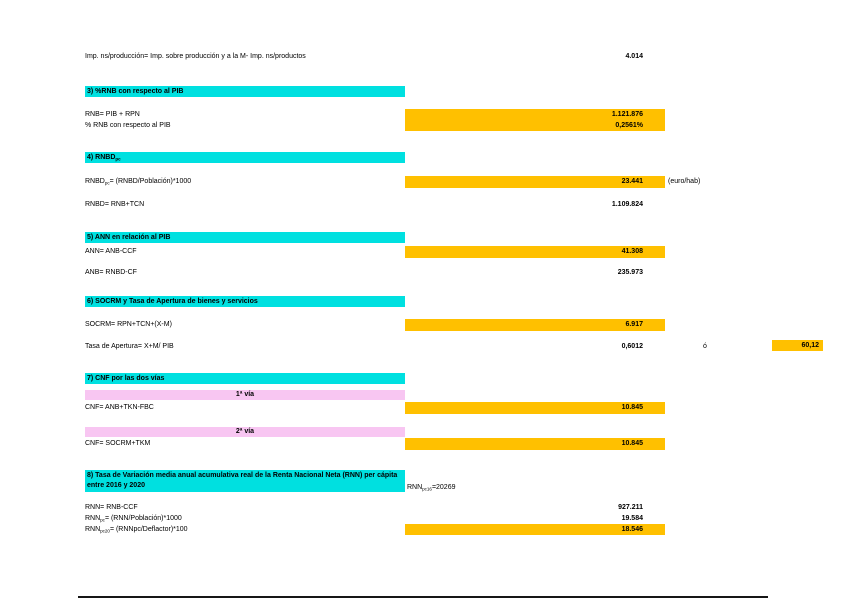 This screenshot has width=848, height=599. Describe the element at coordinates (112, 114) in the screenshot. I see `formula-label-rnb: RNB= PIB + RPN` at that location.